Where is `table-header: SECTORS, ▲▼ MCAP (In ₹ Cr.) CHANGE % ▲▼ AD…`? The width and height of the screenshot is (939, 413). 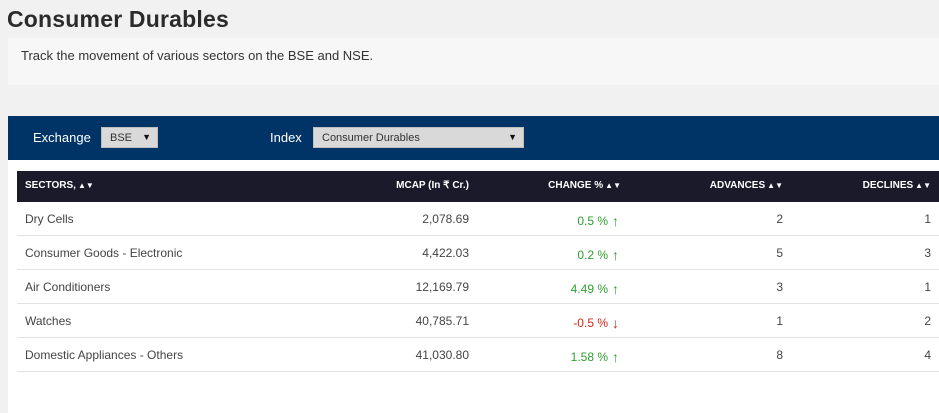
table-header: SECTORS, ▲▼ MCAP (In ₹ Cr.) CHANGE % ▲▼ AD… is located at coordinates (478, 186).